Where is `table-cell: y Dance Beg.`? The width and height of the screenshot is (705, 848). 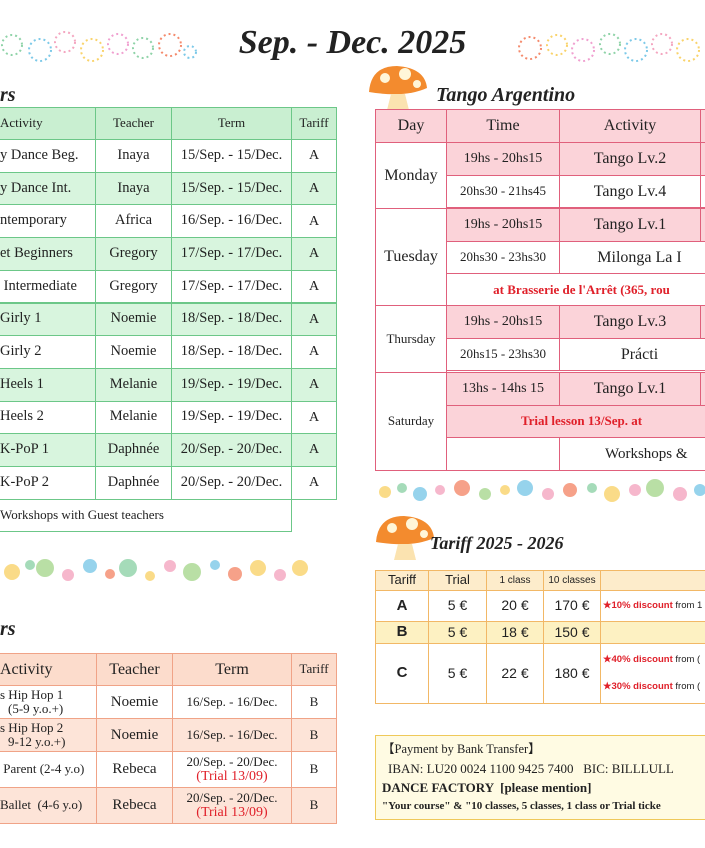 table-cell: y Dance Beg. is located at coordinates (48, 156).